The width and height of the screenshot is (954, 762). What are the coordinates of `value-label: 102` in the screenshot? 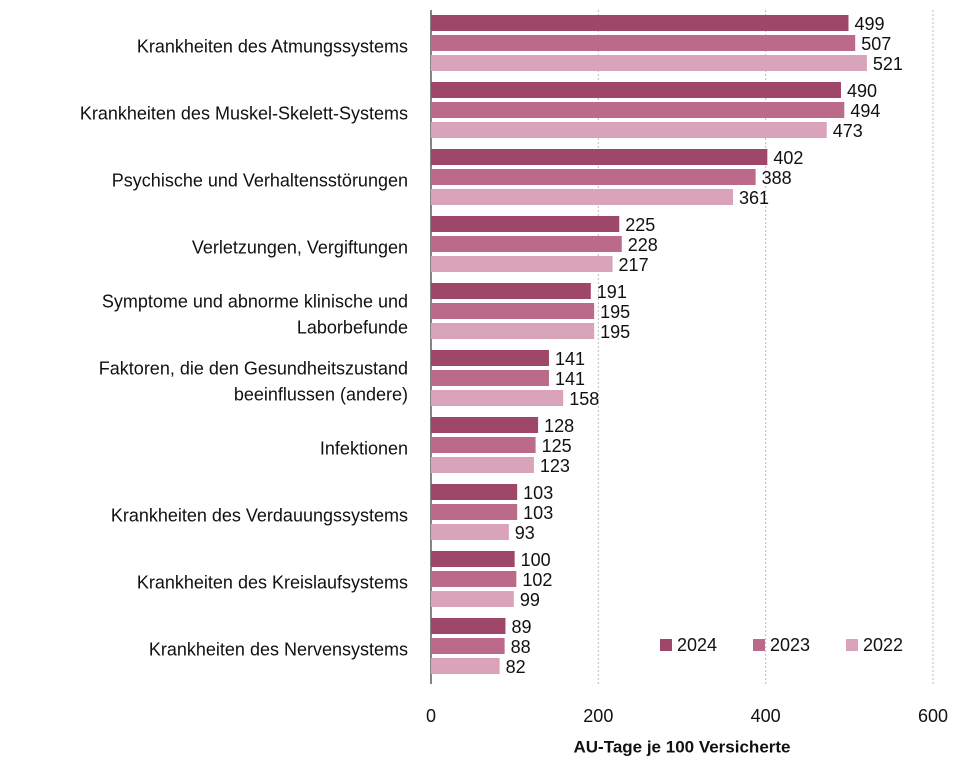 It's located at (537, 580).